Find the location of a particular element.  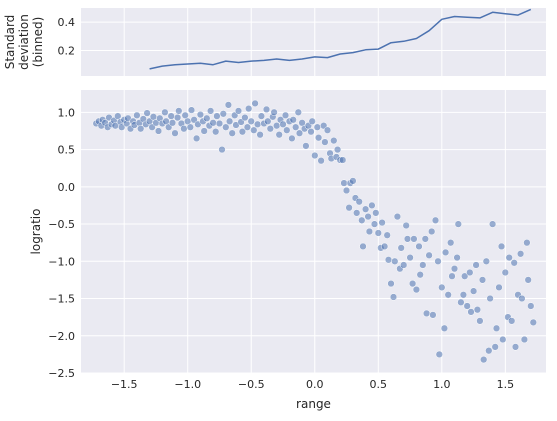

x-tick-label: −1.5 is located at coordinates (124, 384).